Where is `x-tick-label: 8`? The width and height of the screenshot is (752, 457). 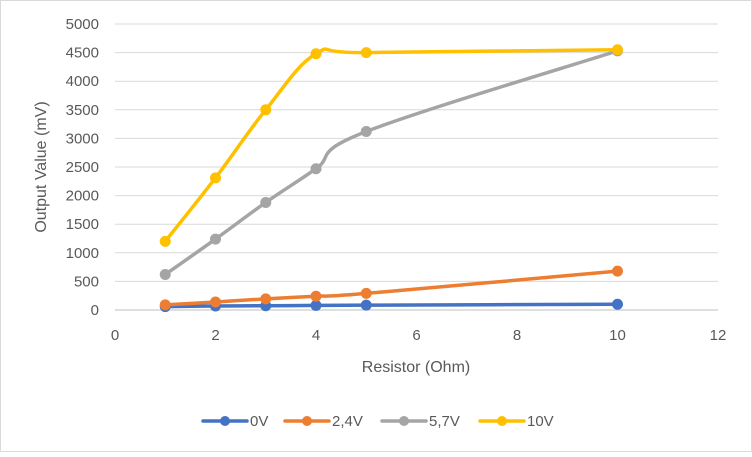
x-tick-label: 8 is located at coordinates (517, 335).